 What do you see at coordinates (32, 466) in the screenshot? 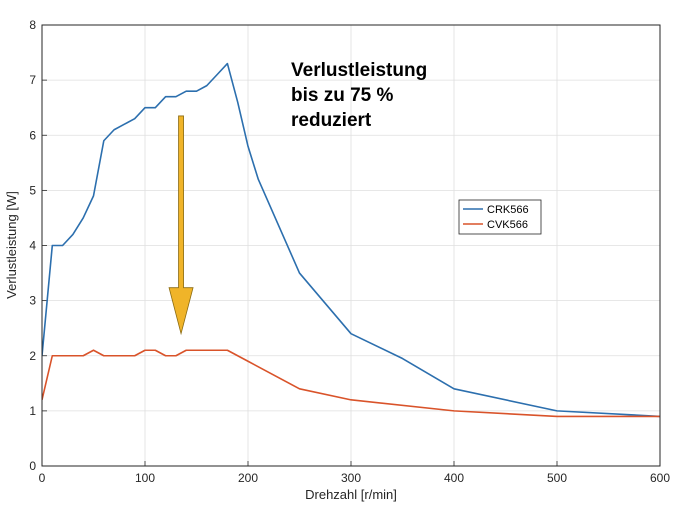
I see `y-tick-label: 0` at bounding box center [32, 466].